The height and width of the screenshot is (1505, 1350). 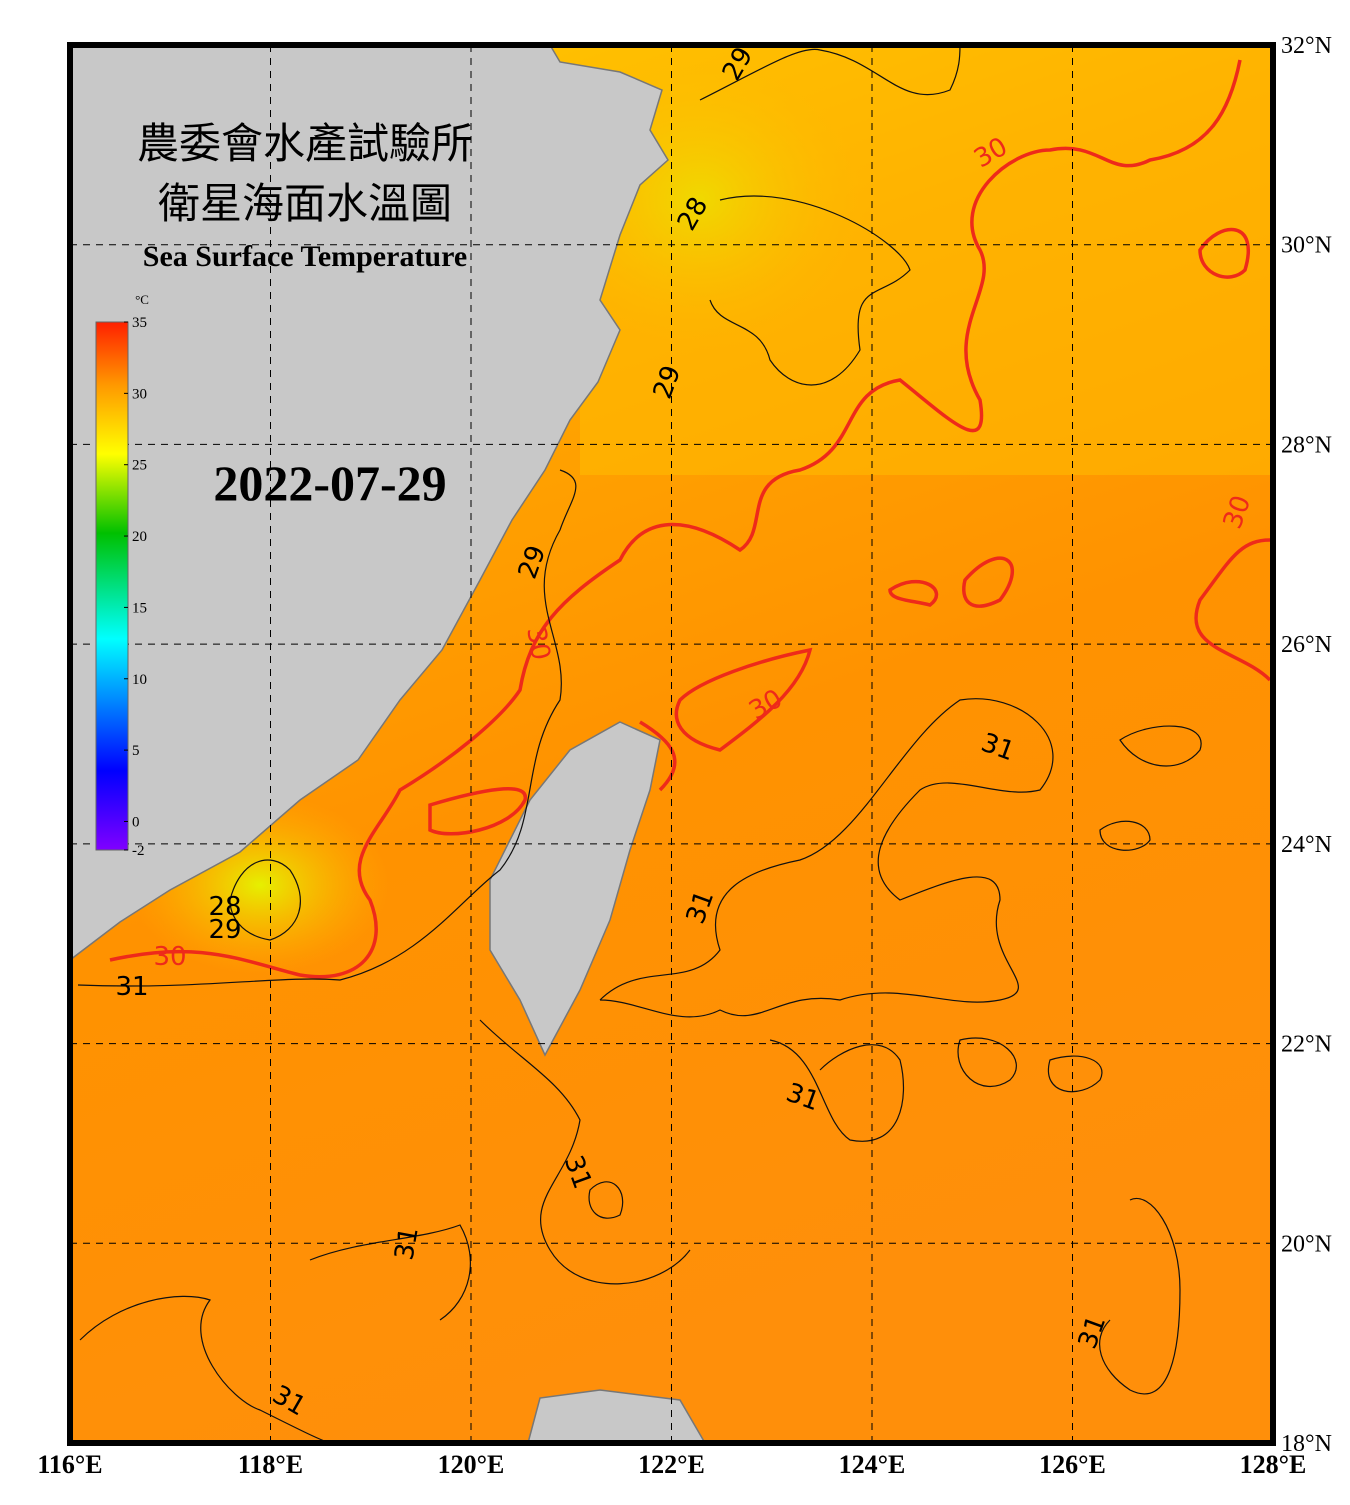 What do you see at coordinates (136, 822) in the screenshot?
I see `colorbar-label: 0` at bounding box center [136, 822].